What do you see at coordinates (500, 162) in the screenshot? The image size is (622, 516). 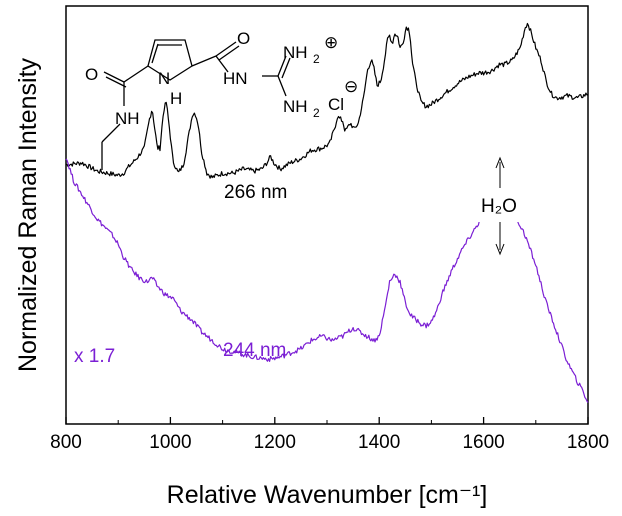 I see `h2o-arrow-up-icon` at bounding box center [500, 162].